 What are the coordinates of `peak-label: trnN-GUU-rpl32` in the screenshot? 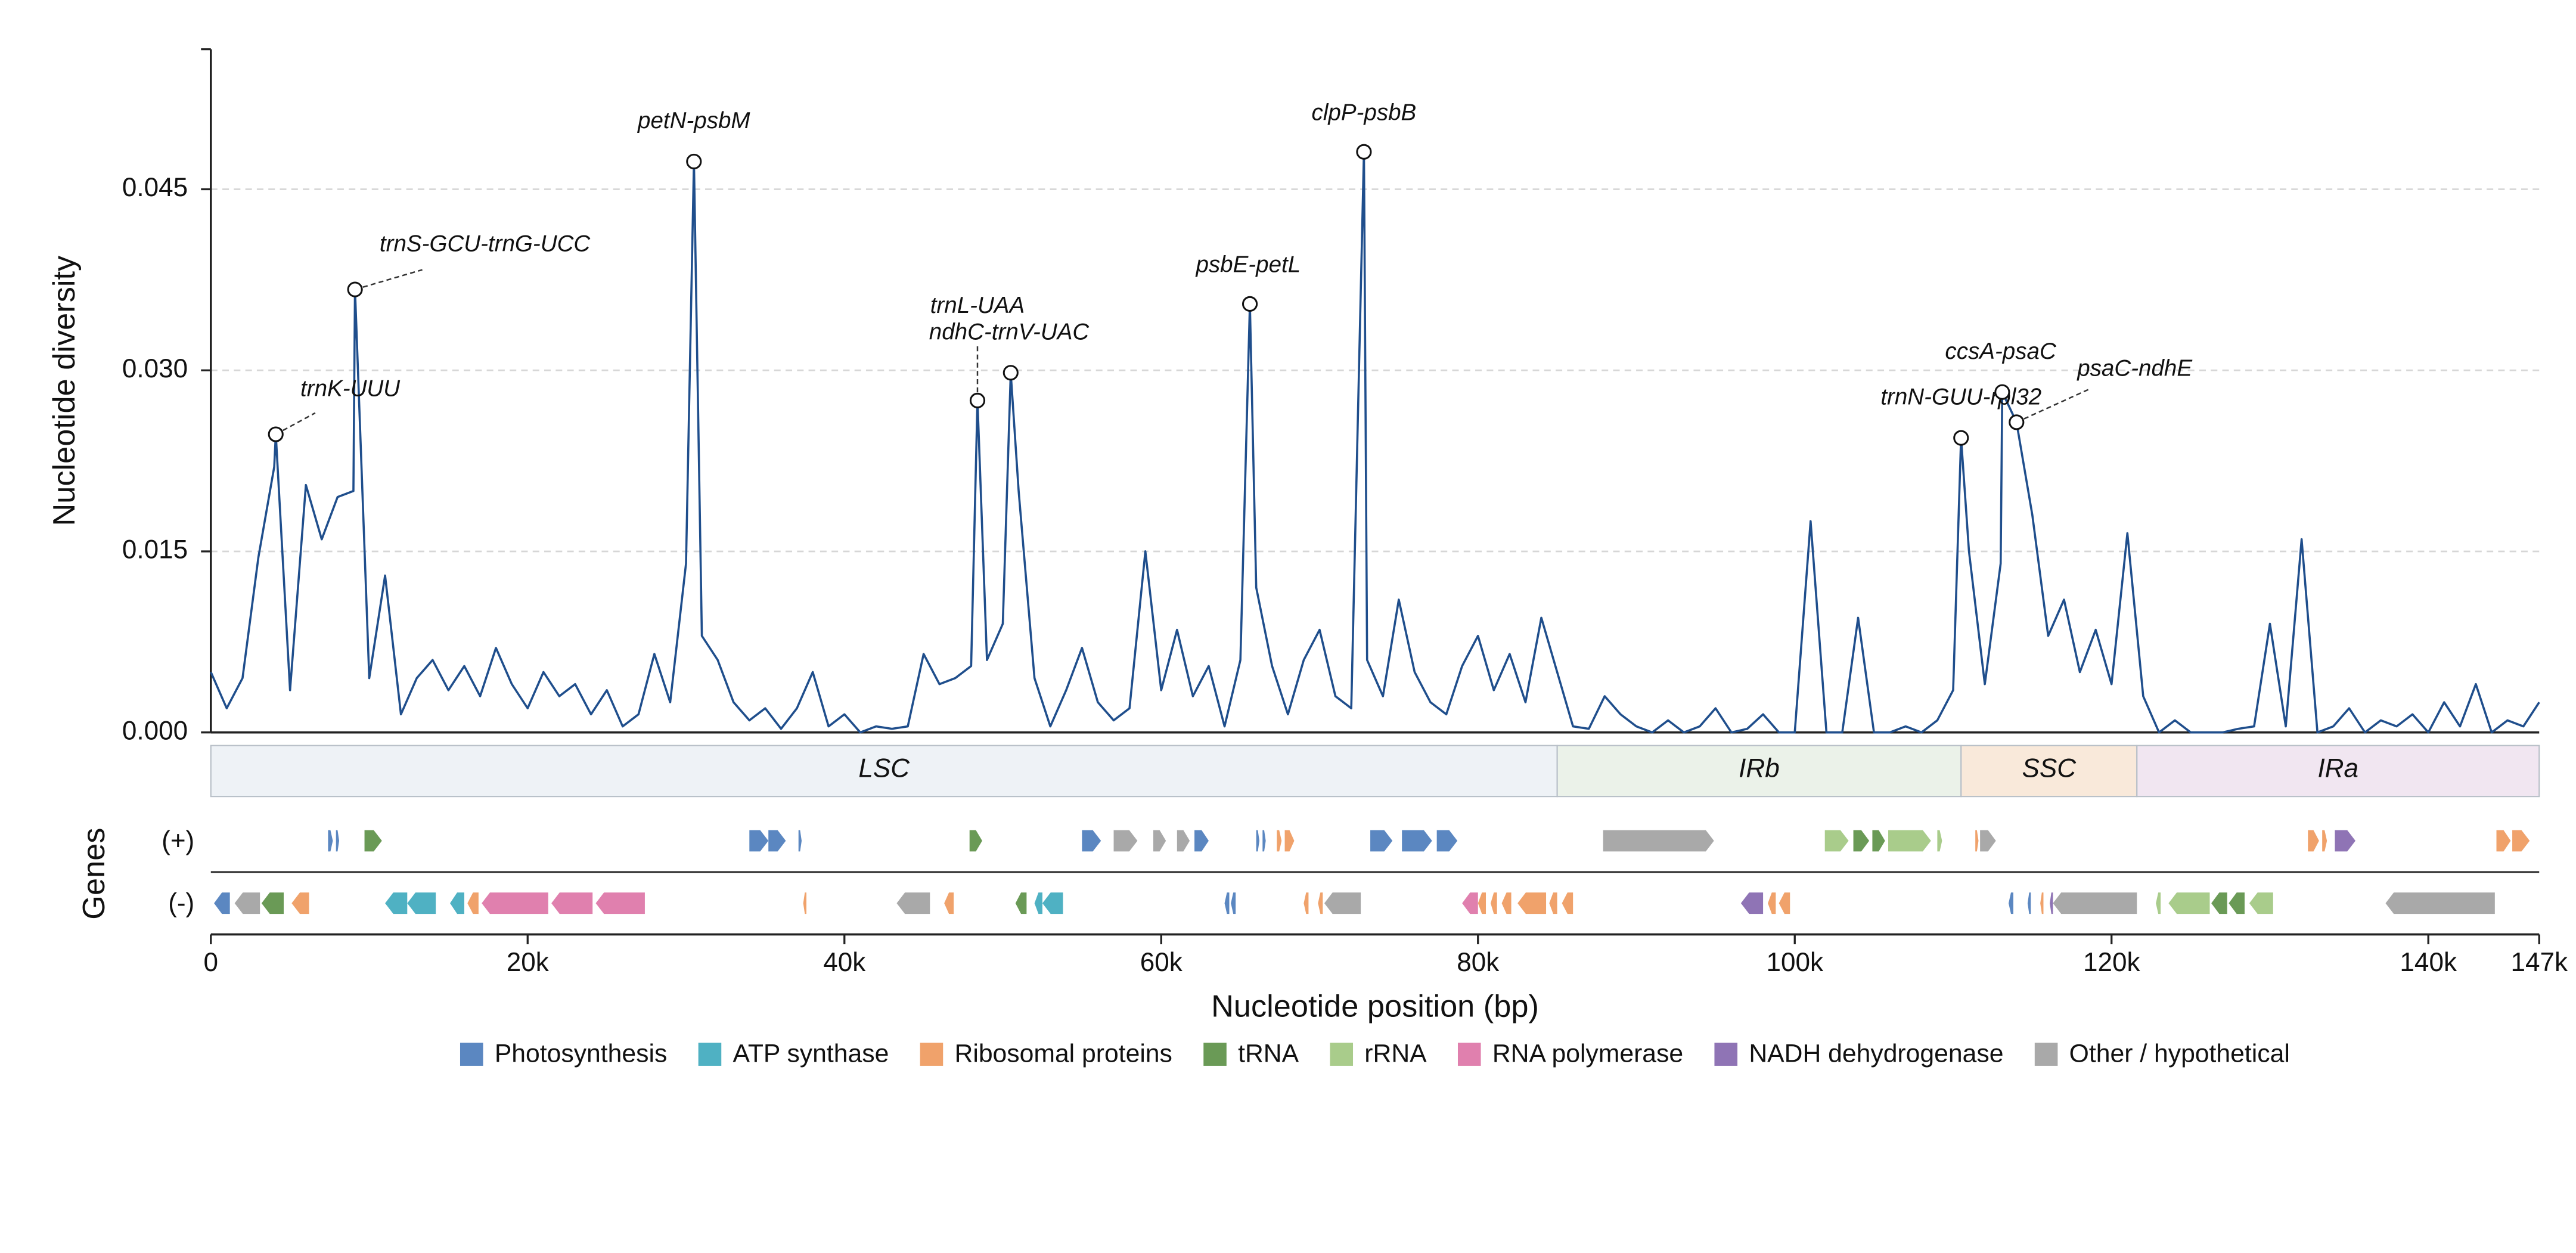 It's located at (1961, 397).